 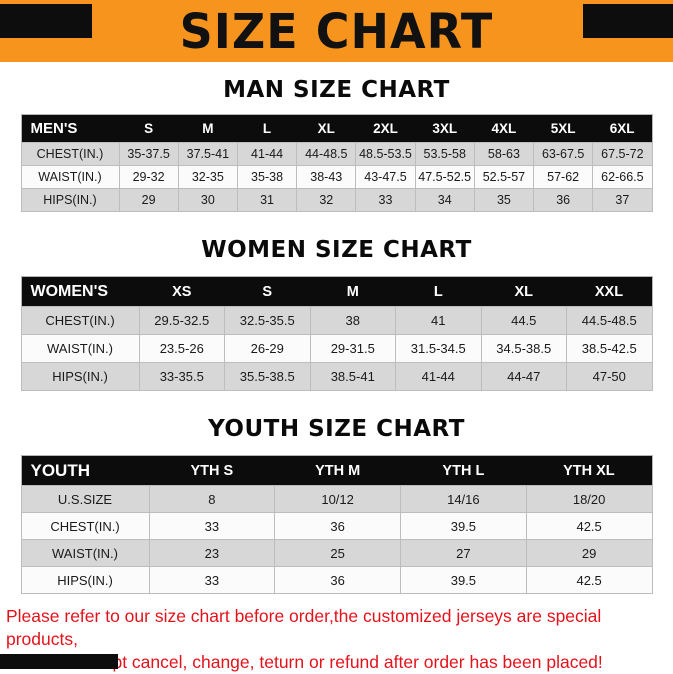 What do you see at coordinates (609, 376) in the screenshot?
I see `value-cell: 47-50` at bounding box center [609, 376].